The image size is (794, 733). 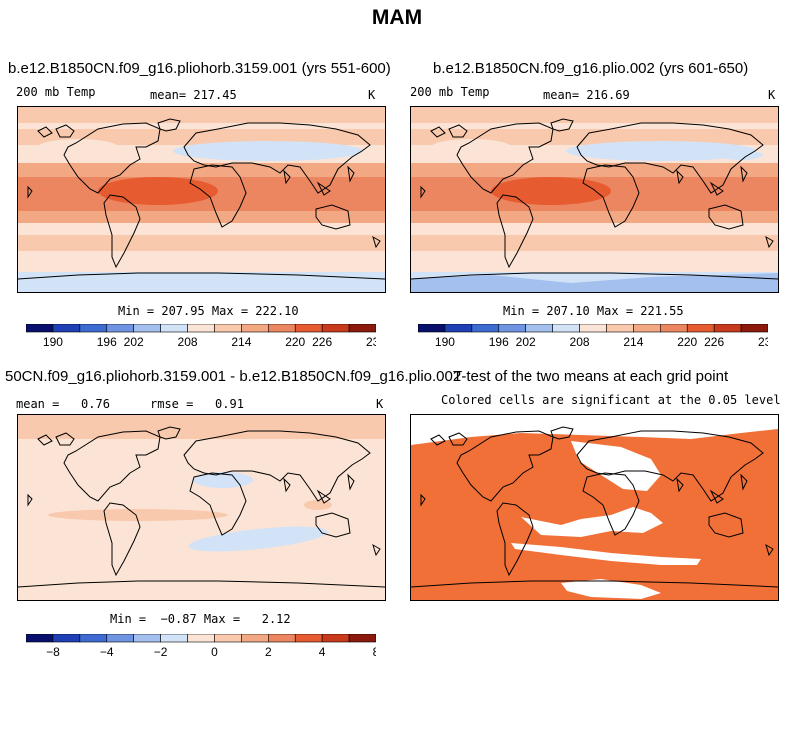 What do you see at coordinates (593, 311) in the screenshot?
I see `panel-2-min-max: Min = 207.10 Max = 221.55` at bounding box center [593, 311].